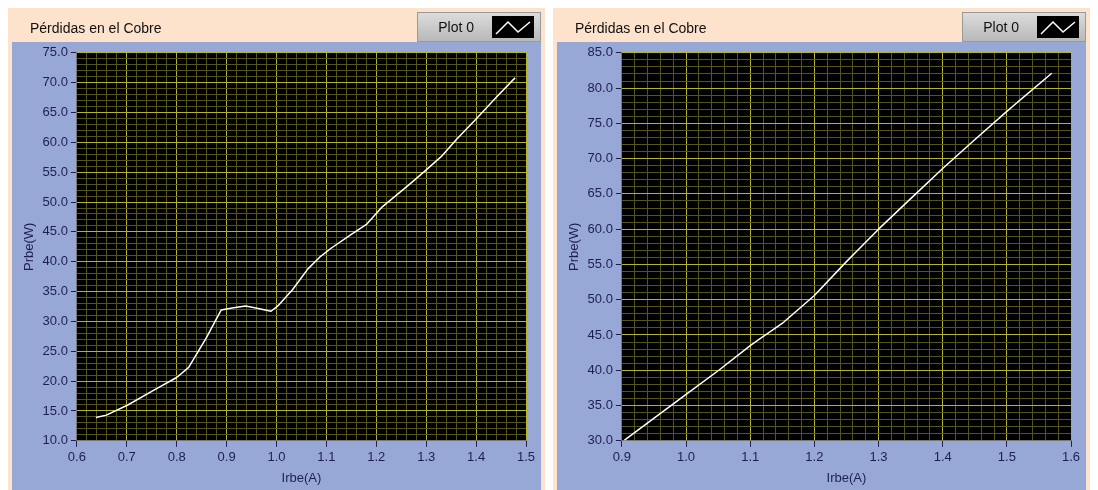 This screenshot has height=490, width=1098. What do you see at coordinates (55, 350) in the screenshot?
I see `y-tick-label: 25.0` at bounding box center [55, 350].